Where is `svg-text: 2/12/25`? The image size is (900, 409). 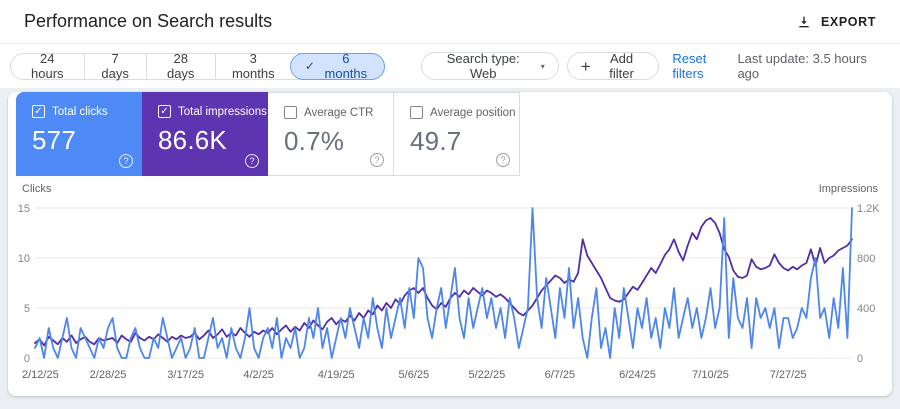 svg-text: 2/12/25 is located at coordinates (40, 375).